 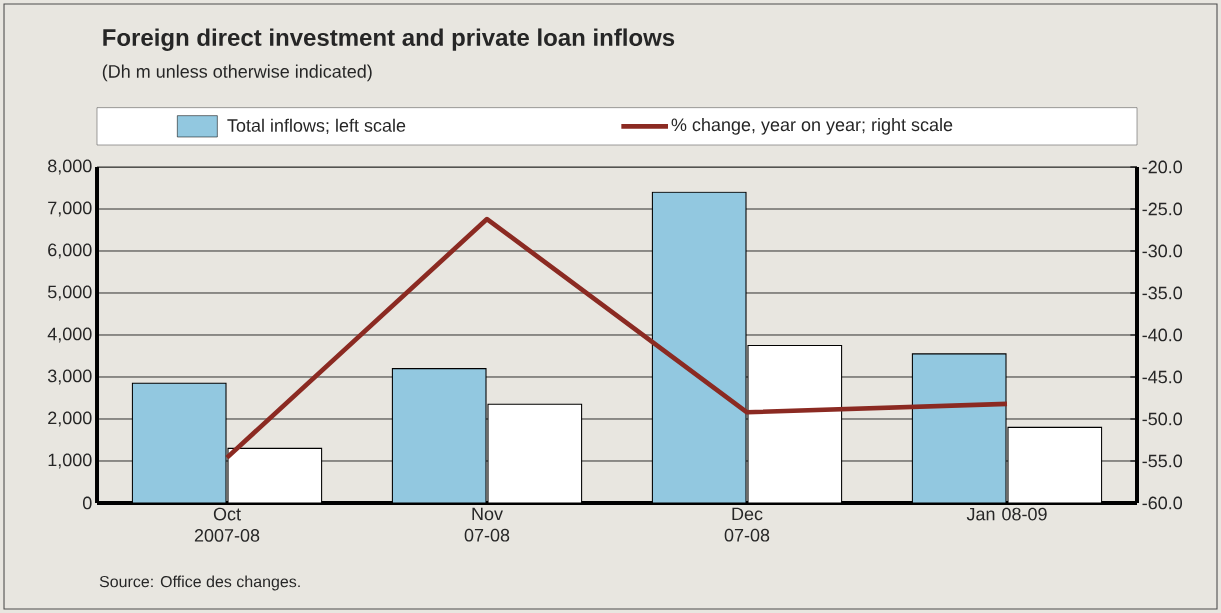 What do you see at coordinates (70, 167) in the screenshot?
I see `y-tick-label: 8,000` at bounding box center [70, 167].